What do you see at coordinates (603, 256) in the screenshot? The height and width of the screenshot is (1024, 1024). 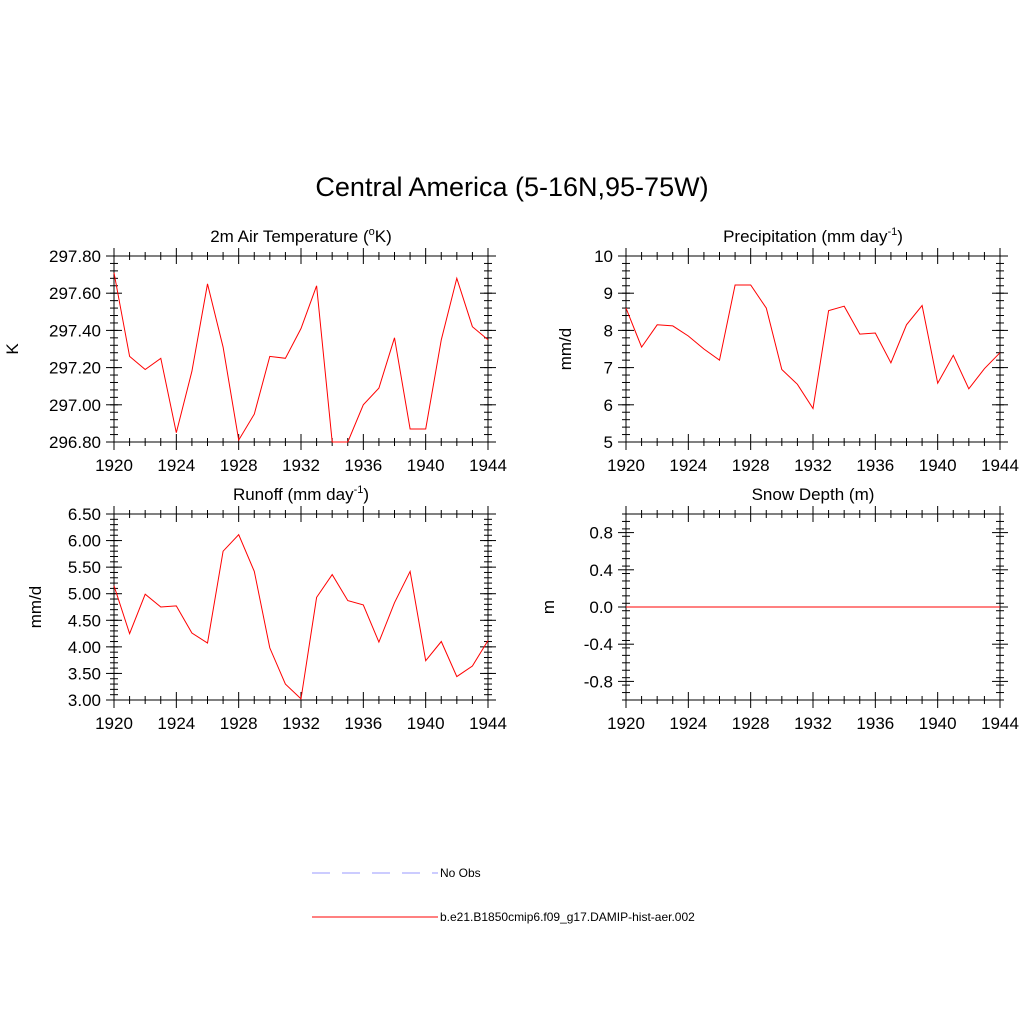 I see `y-tick-label: 10` at bounding box center [603, 256].